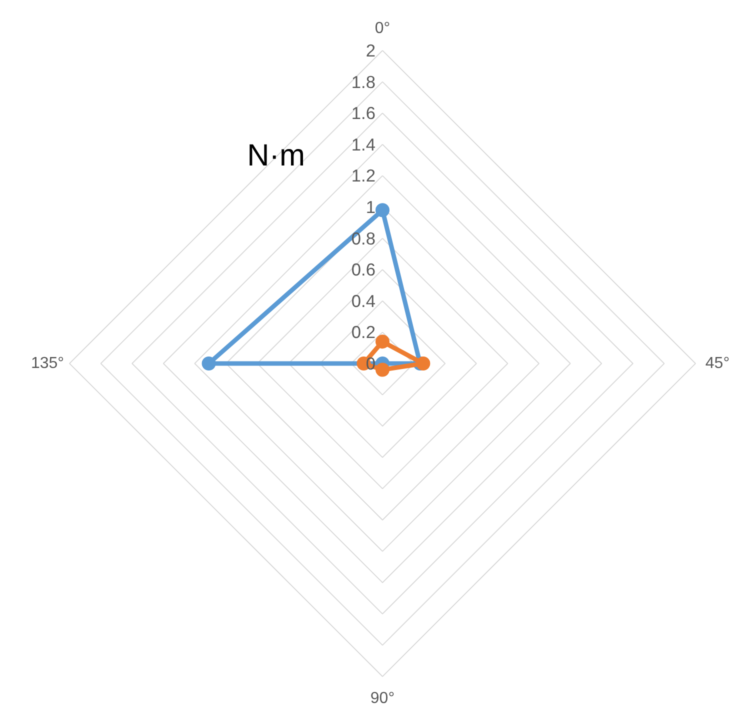 The image size is (739, 715). What do you see at coordinates (382, 698) in the screenshot?
I see `spoke-label: 90°` at bounding box center [382, 698].